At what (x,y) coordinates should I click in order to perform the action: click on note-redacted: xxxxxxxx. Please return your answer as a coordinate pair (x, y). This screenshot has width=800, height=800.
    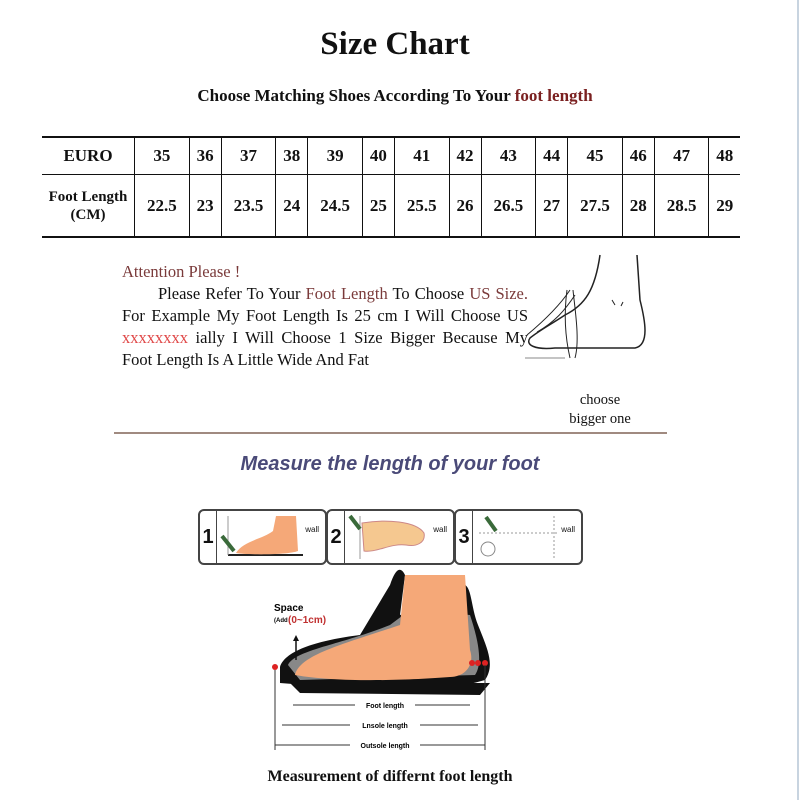
    Looking at the image, I should click on (155, 337).